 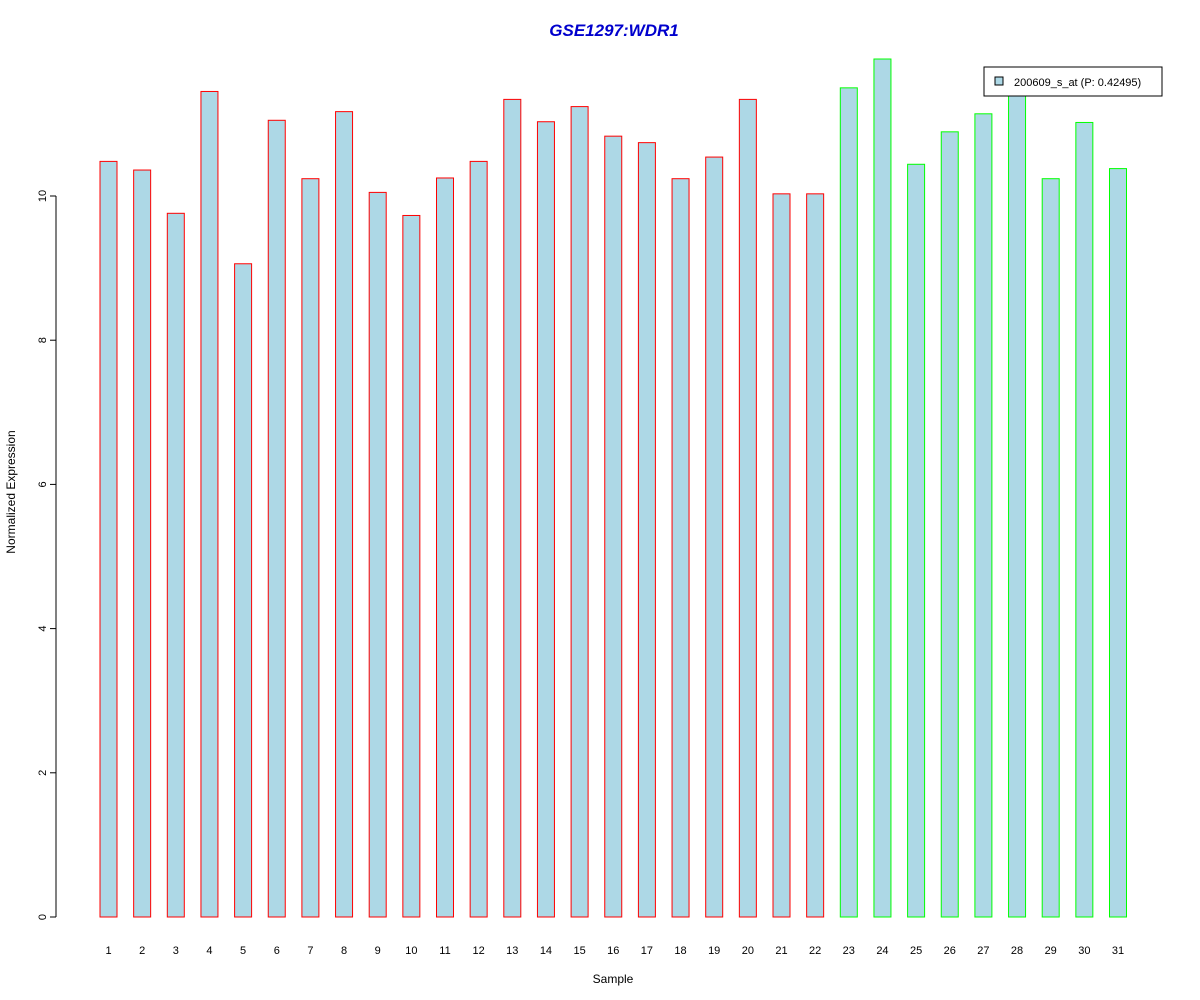 What do you see at coordinates (815, 951) in the screenshot?
I see `x-tick-label: 22` at bounding box center [815, 951].